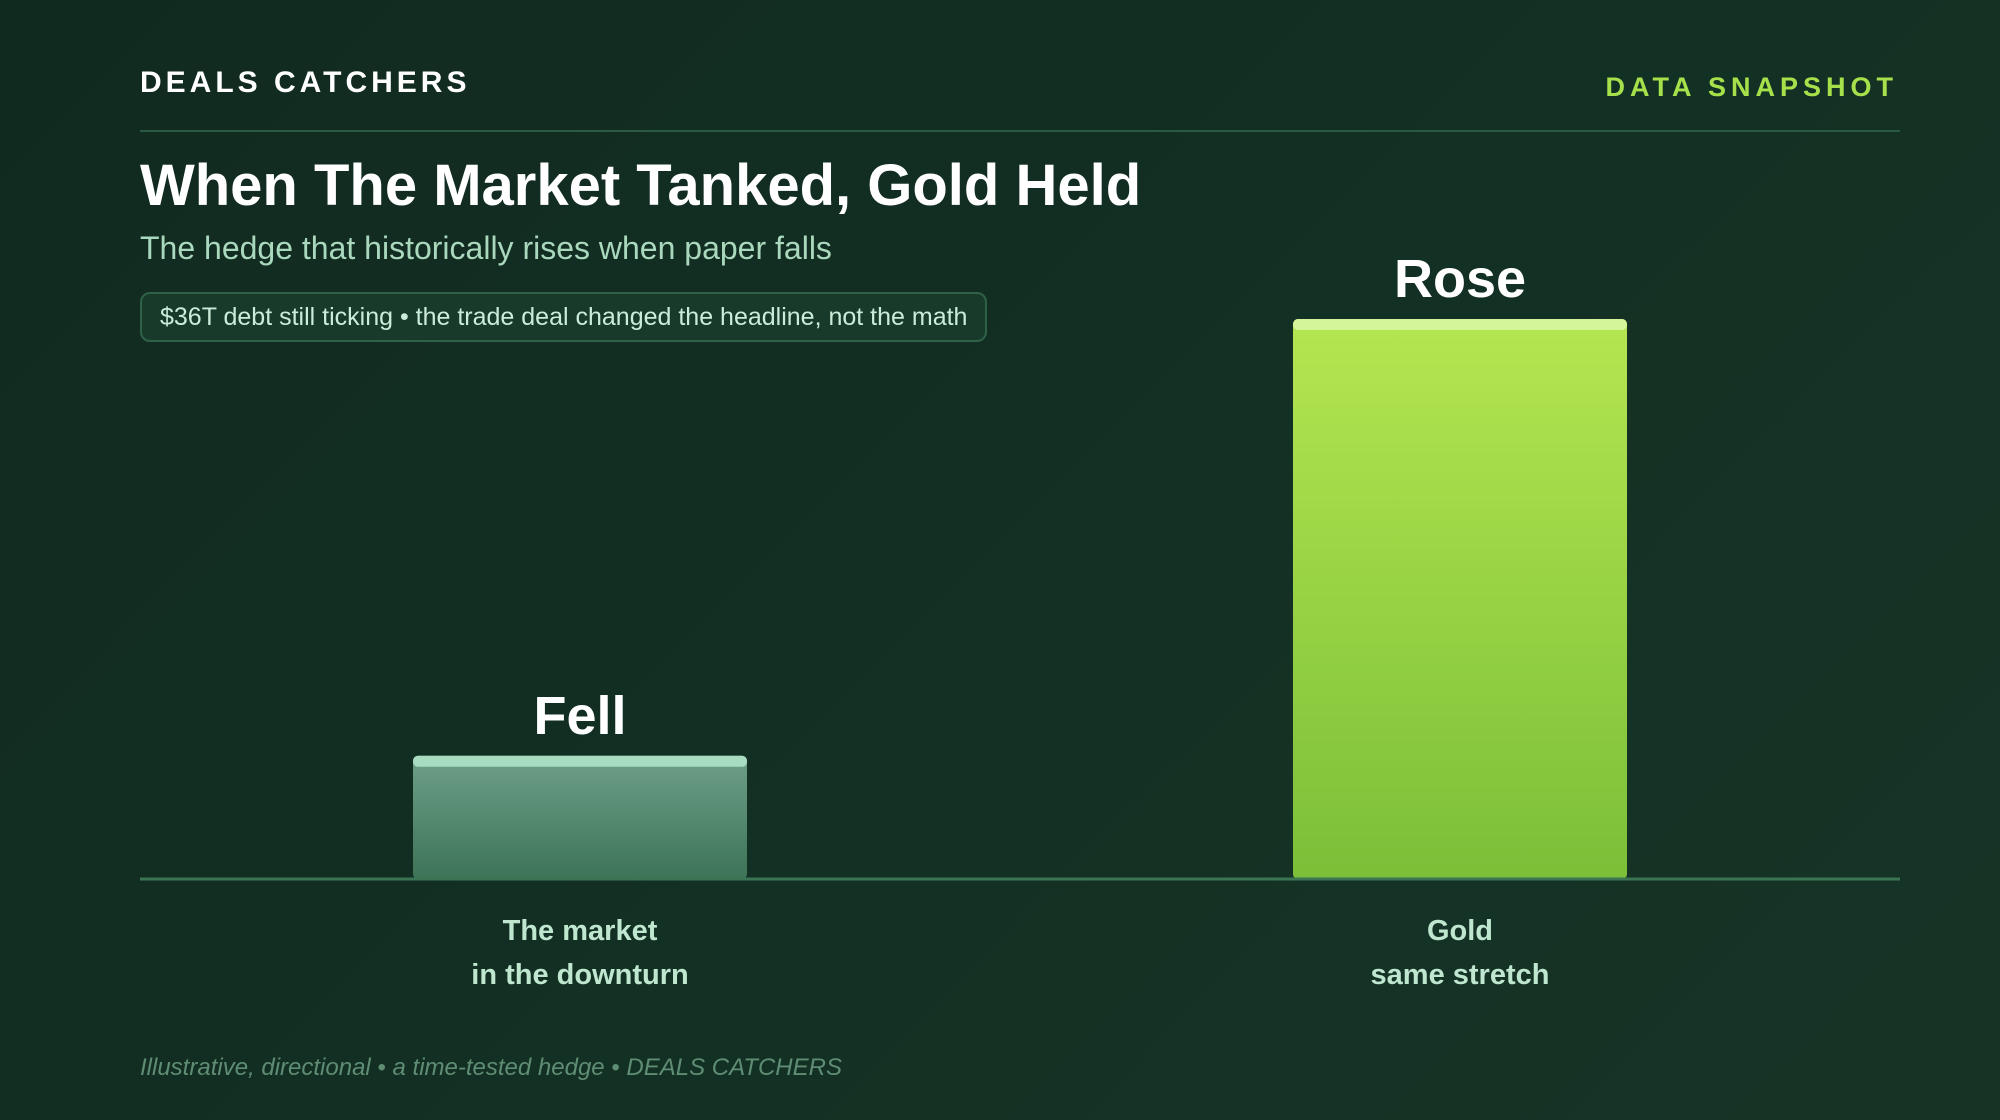 This screenshot has width=2000, height=1120. What do you see at coordinates (580, 817) in the screenshot?
I see `bar-market` at bounding box center [580, 817].